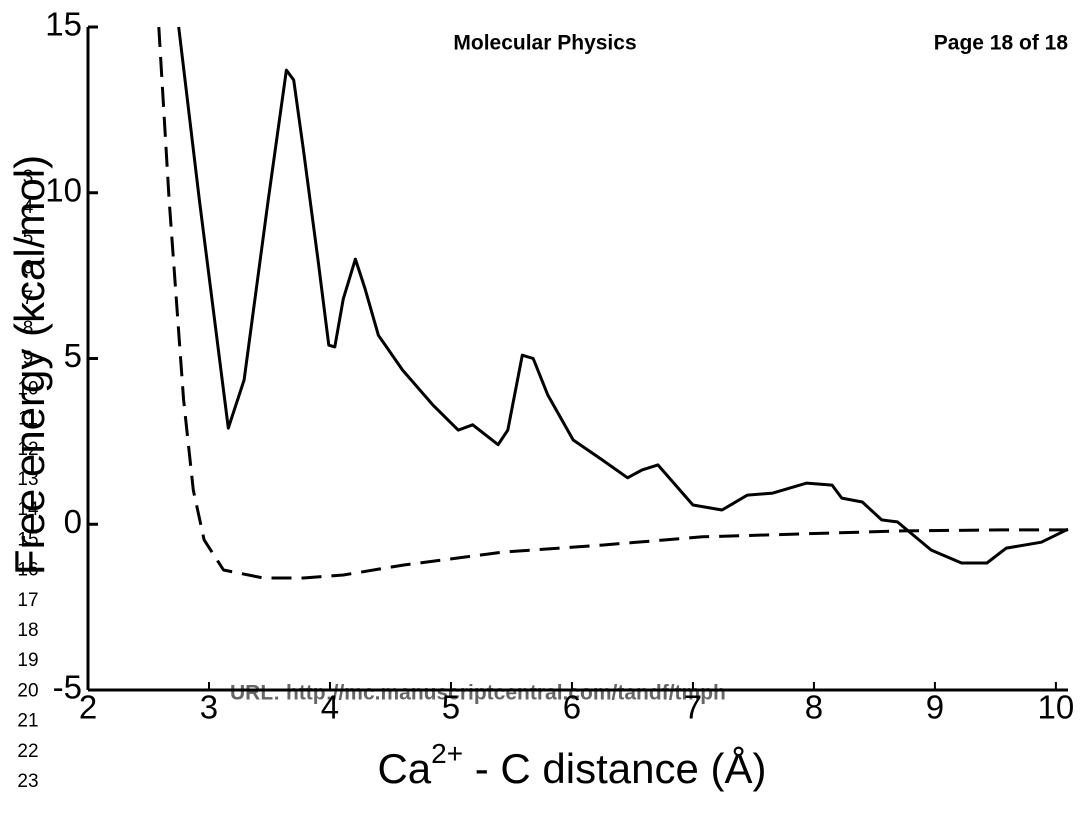  I want to click on line-number: 6, so click(28, 268).